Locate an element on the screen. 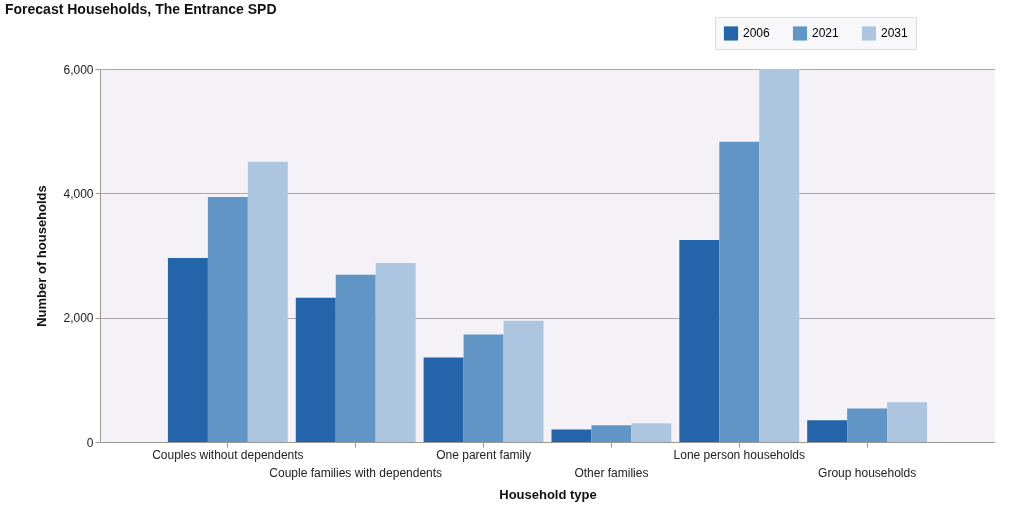 This screenshot has width=1013, height=529. y-tick-label: 0 is located at coordinates (90, 442).